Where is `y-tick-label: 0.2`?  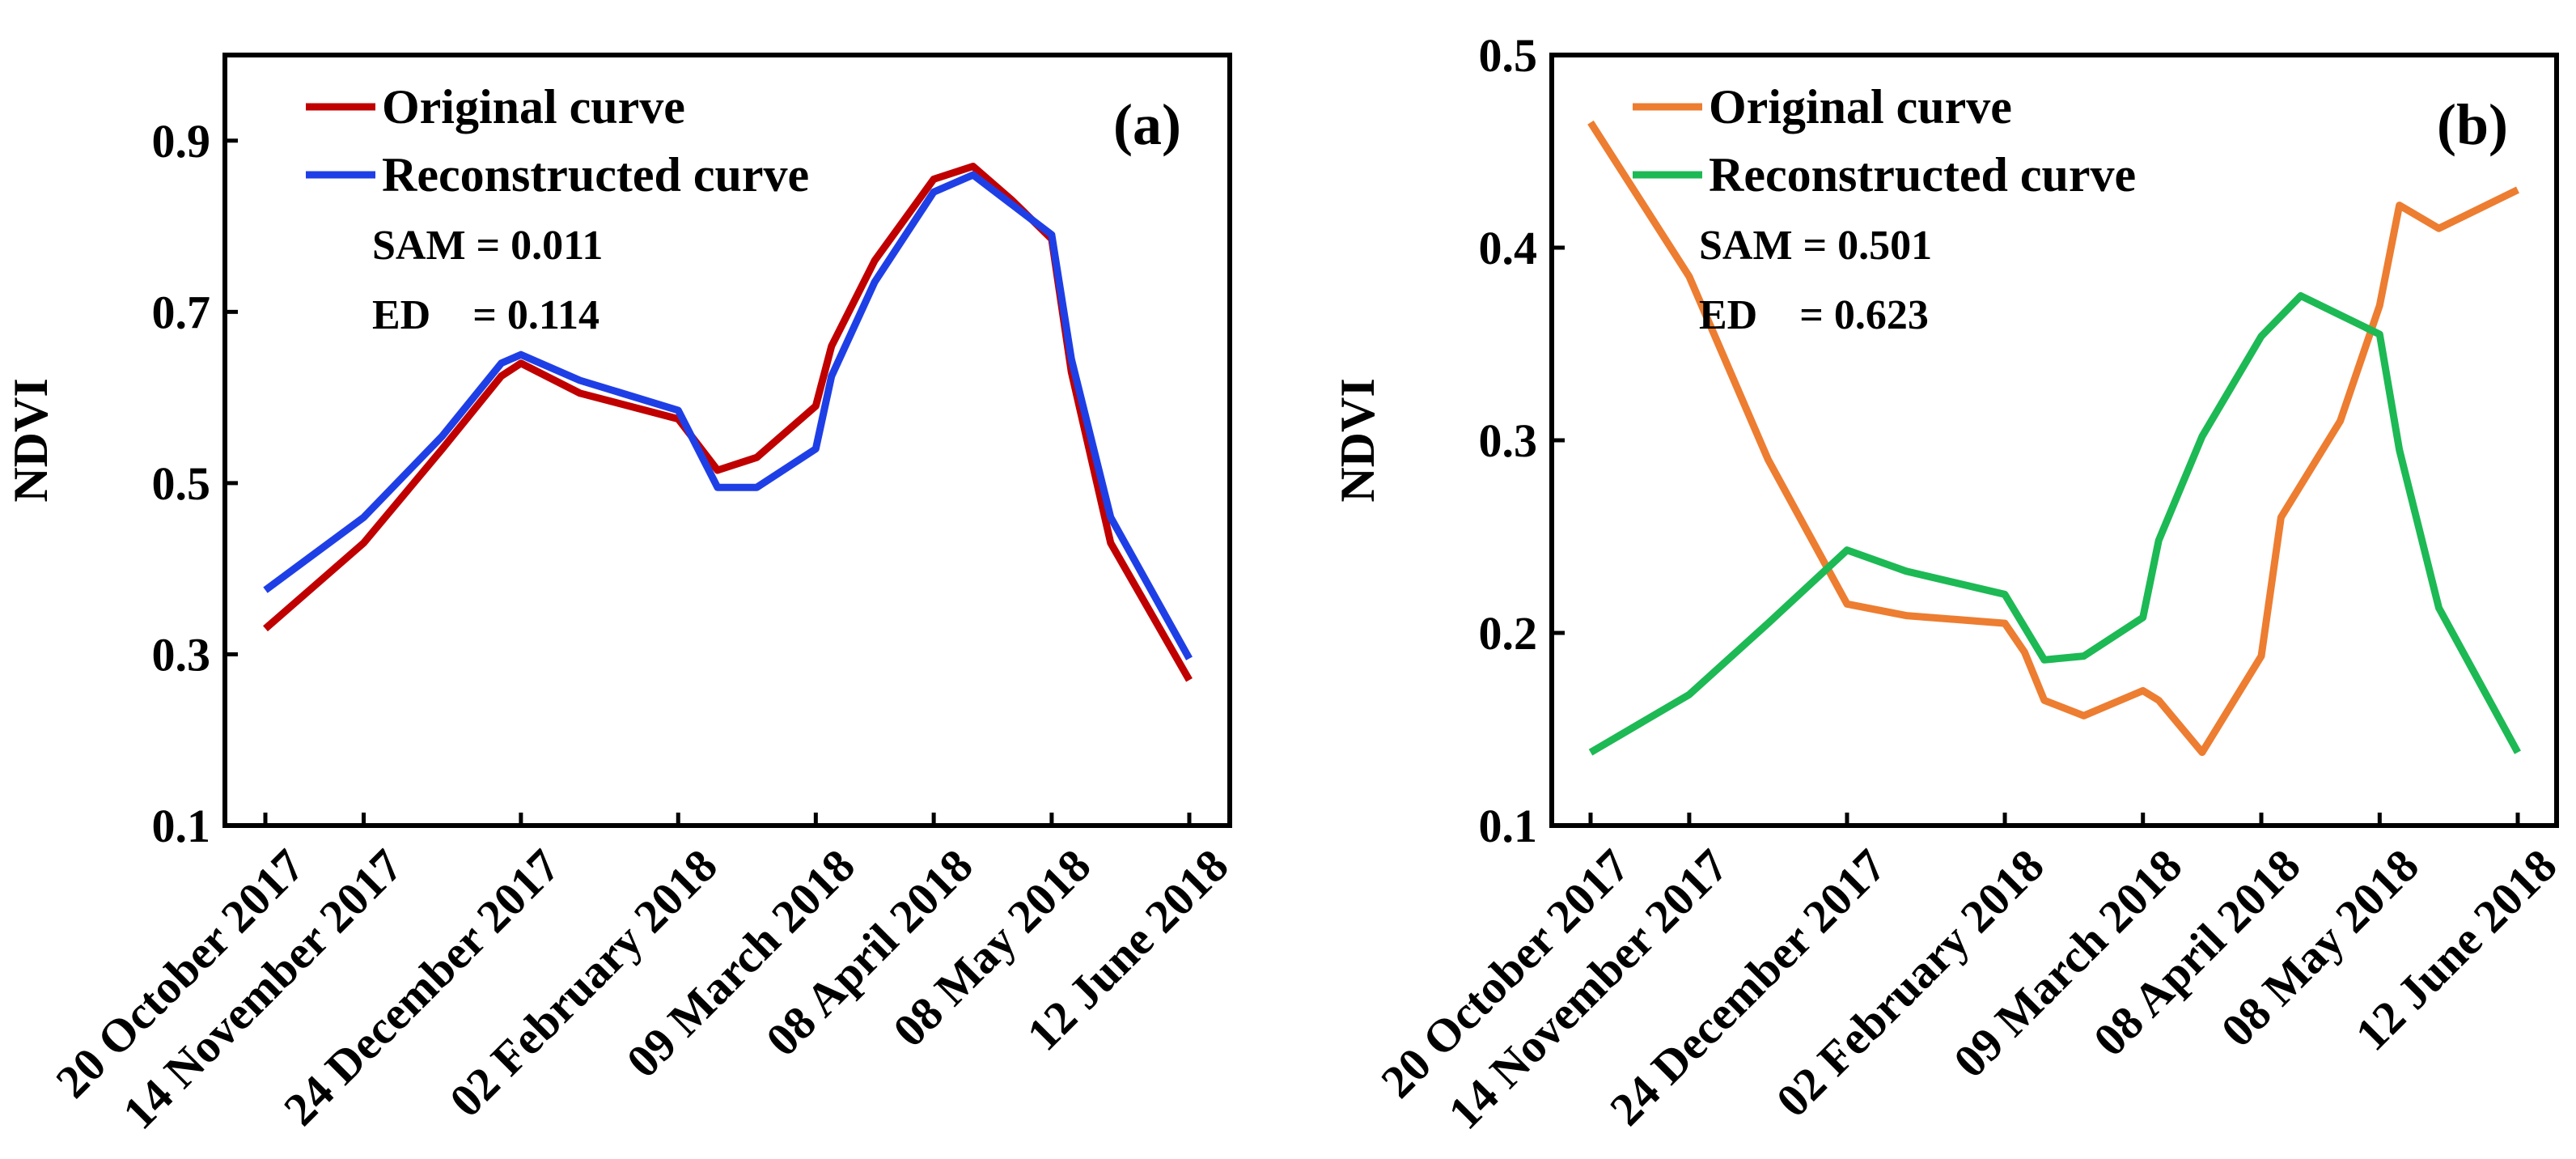
y-tick-label: 0.2 is located at coordinates (1508, 633).